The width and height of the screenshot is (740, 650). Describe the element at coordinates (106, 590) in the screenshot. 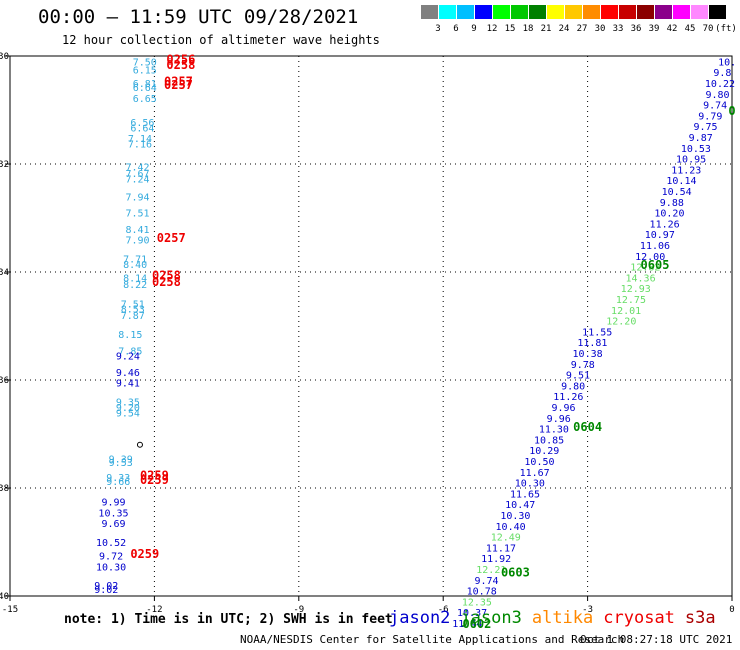

I see `wave-height-label: 9.02` at that location.